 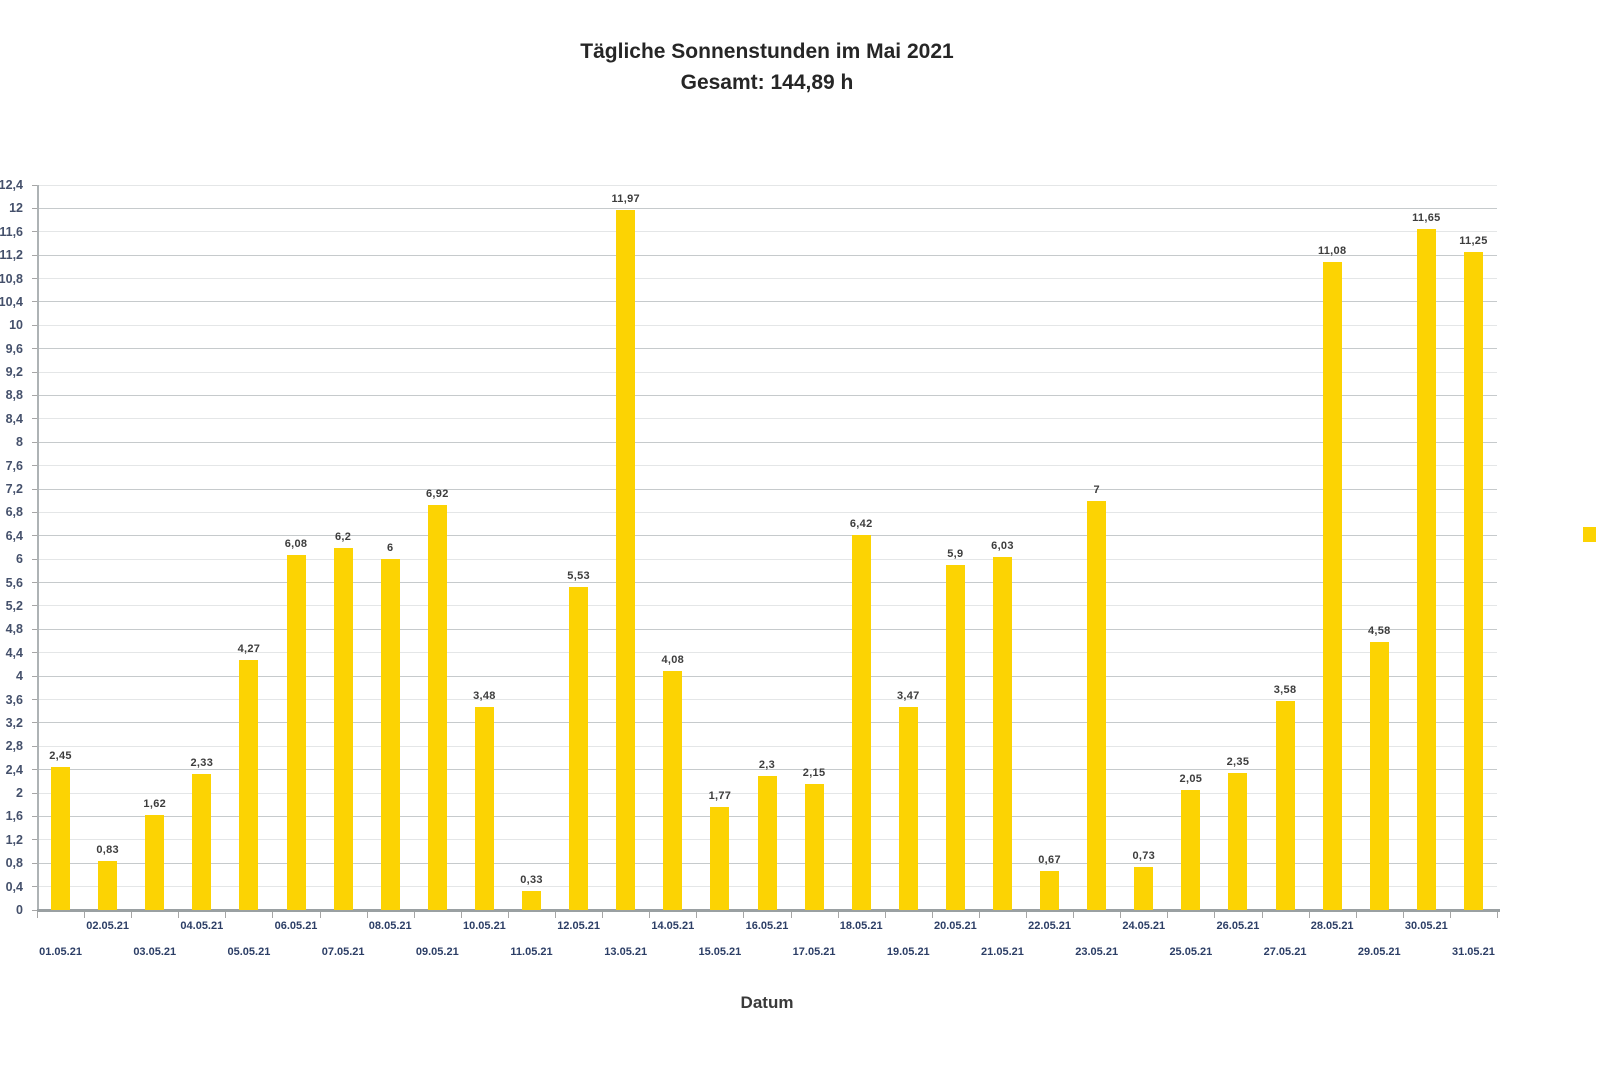 I want to click on x-axis-tick-label: 23.05.21, so click(x=1097, y=952).